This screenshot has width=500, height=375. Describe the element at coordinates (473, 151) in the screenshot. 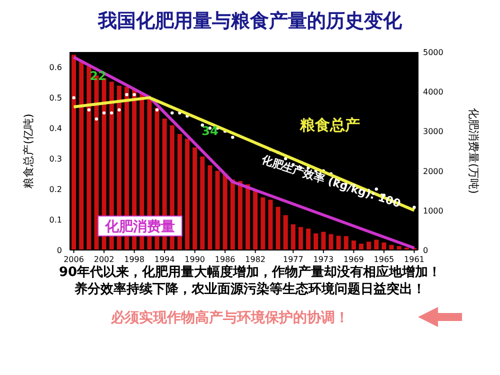

I see `y2-axis-title: 化肥消费量(万吨)` at that location.